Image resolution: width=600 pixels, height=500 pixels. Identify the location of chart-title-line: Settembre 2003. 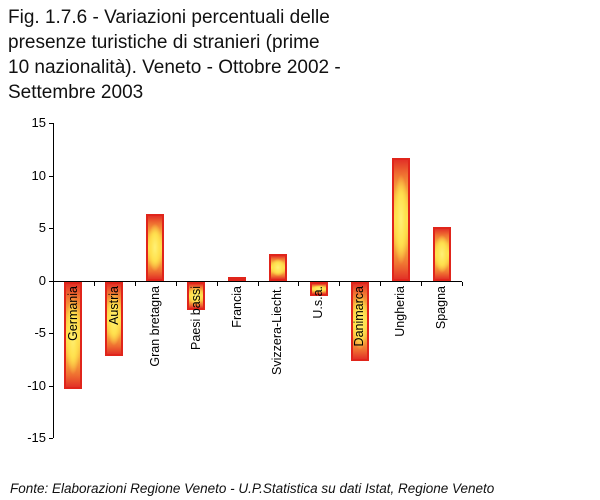
(76, 92).